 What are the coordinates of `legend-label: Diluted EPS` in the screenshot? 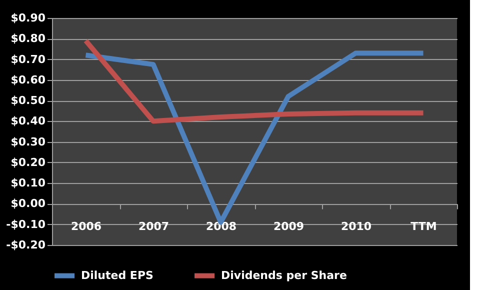 It's located at (117, 275).